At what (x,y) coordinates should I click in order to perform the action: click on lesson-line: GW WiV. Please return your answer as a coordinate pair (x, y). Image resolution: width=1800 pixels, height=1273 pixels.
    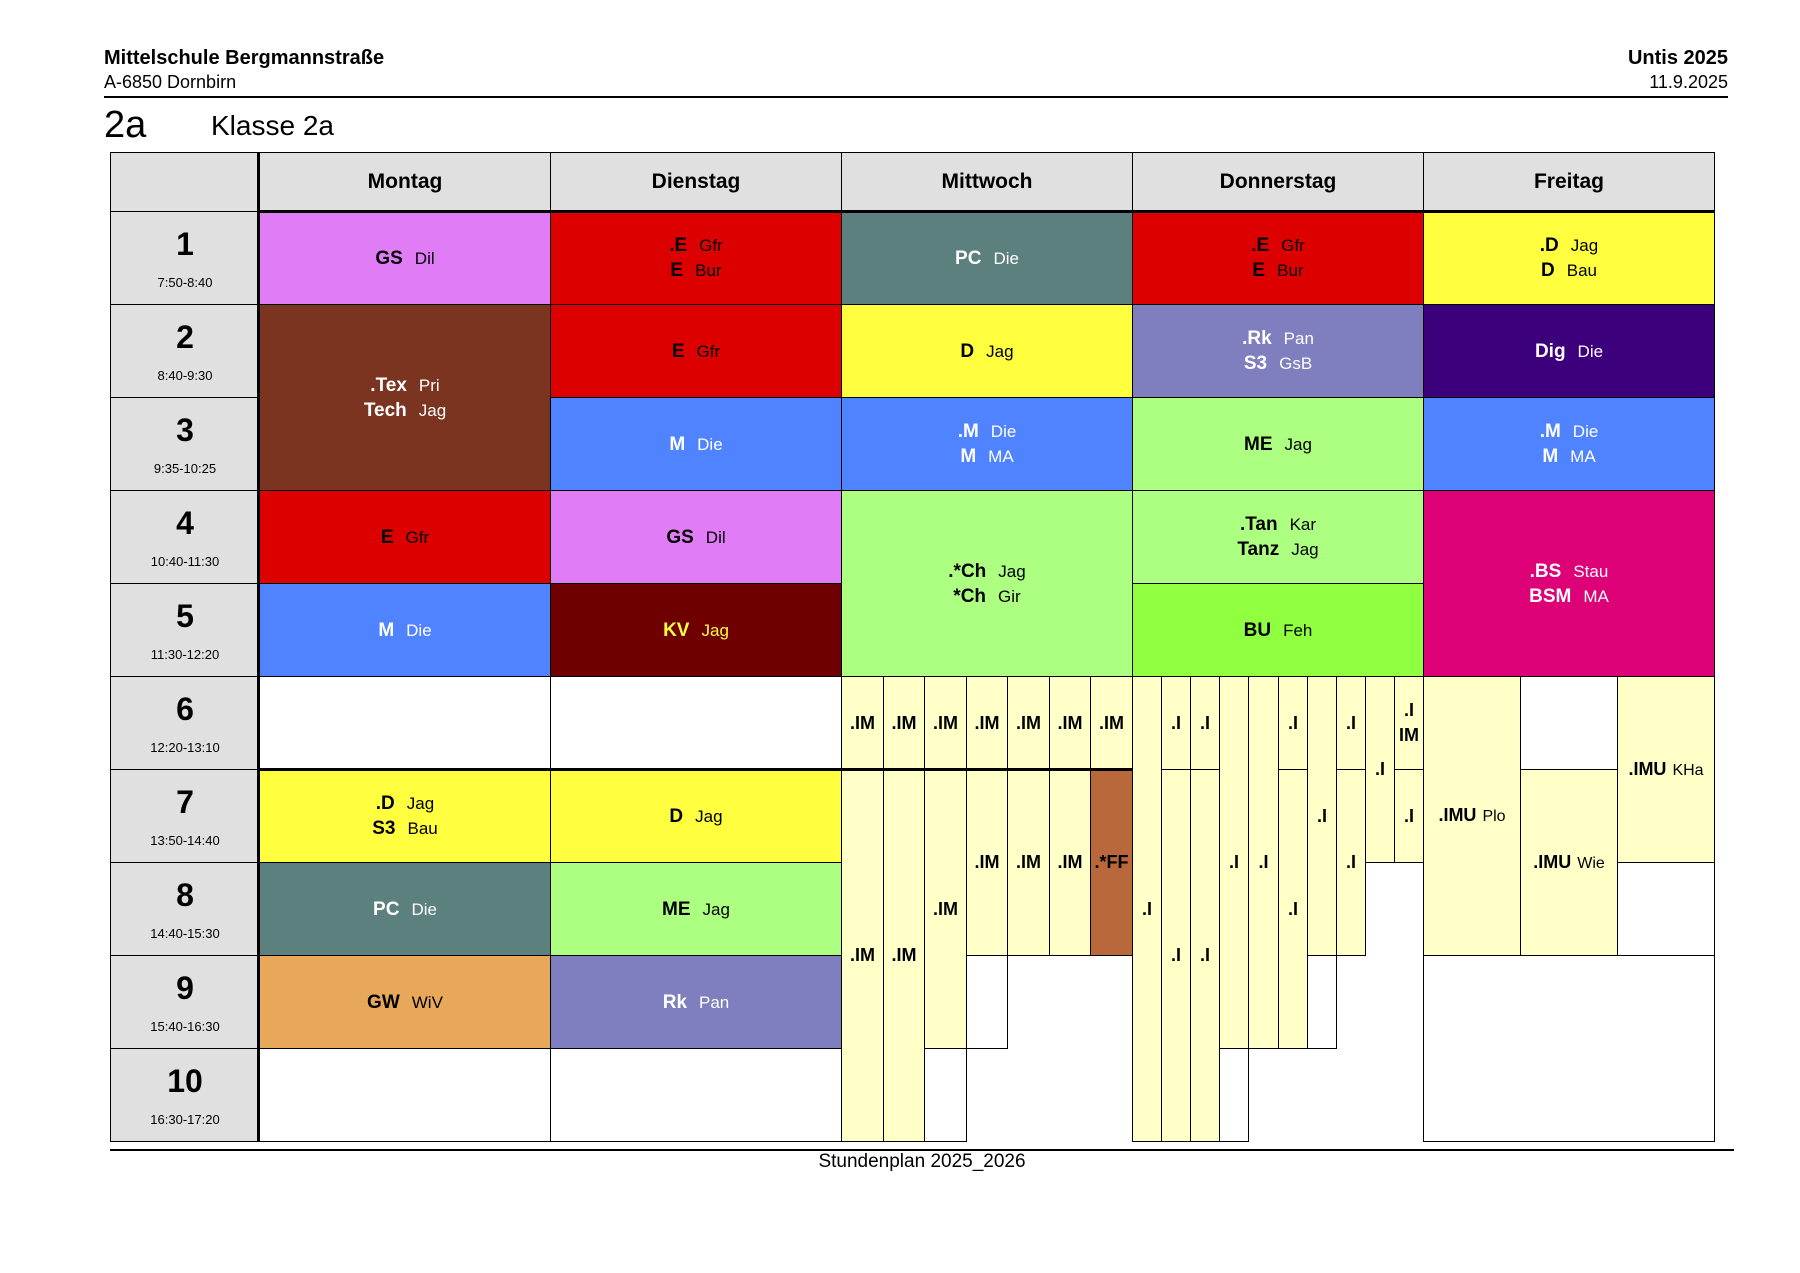
    Looking at the image, I should click on (405, 1002).